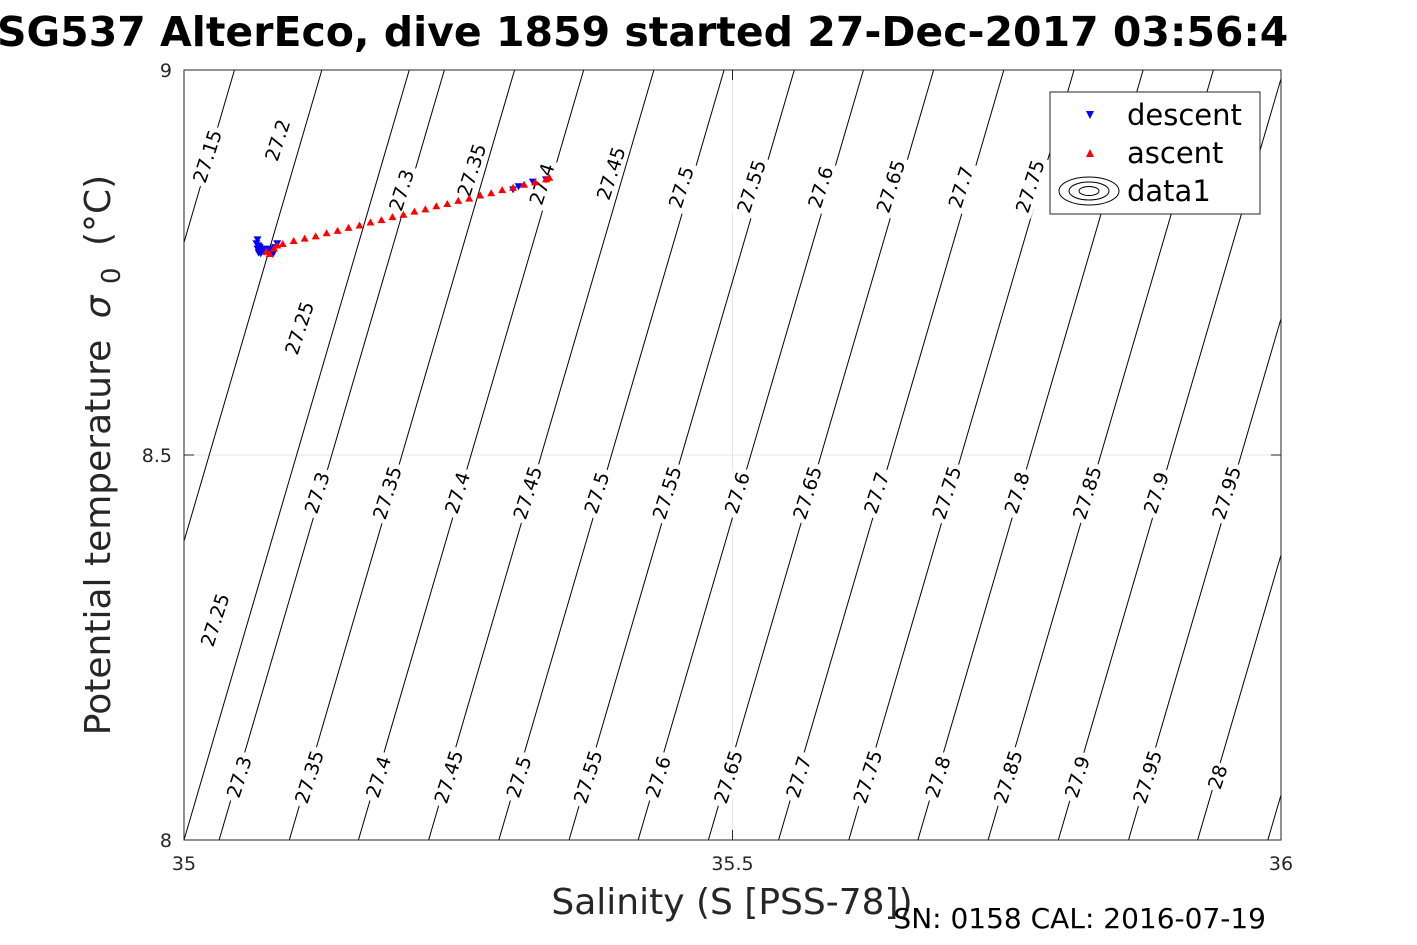  I want to click on contour-label: 28, so click(1217, 777).